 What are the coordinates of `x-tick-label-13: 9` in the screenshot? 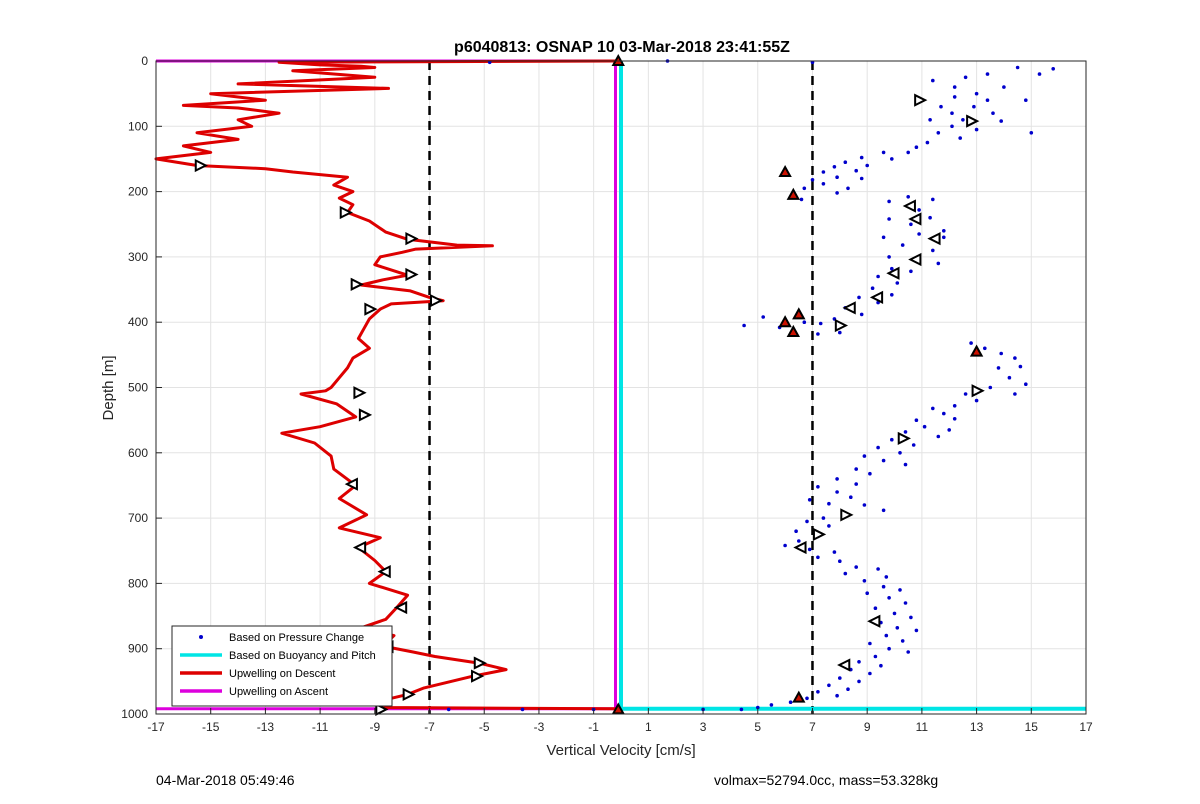 It's located at (867, 727).